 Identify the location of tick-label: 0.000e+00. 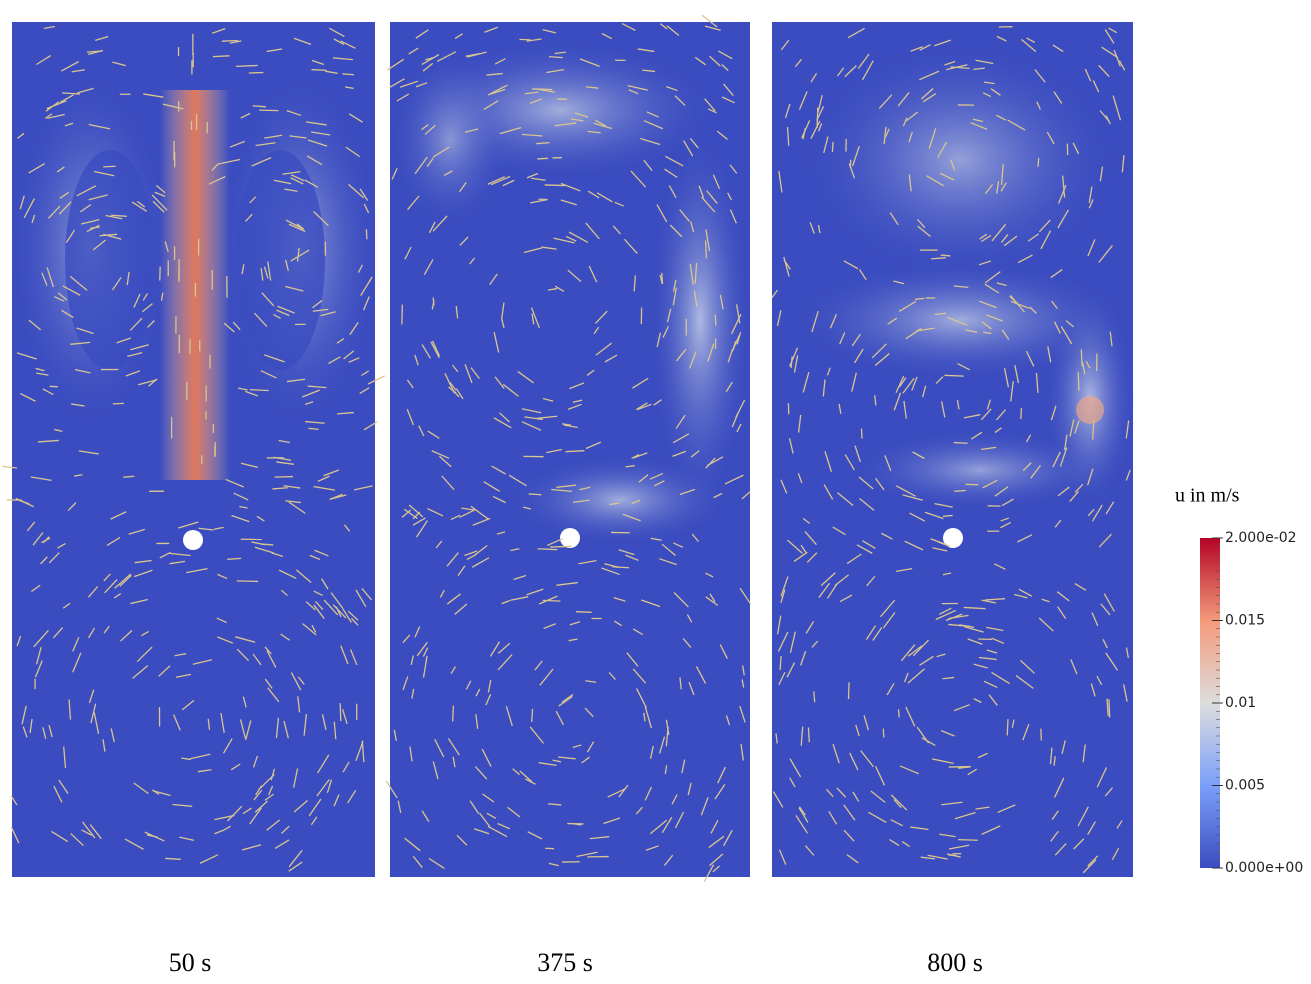
(1264, 868).